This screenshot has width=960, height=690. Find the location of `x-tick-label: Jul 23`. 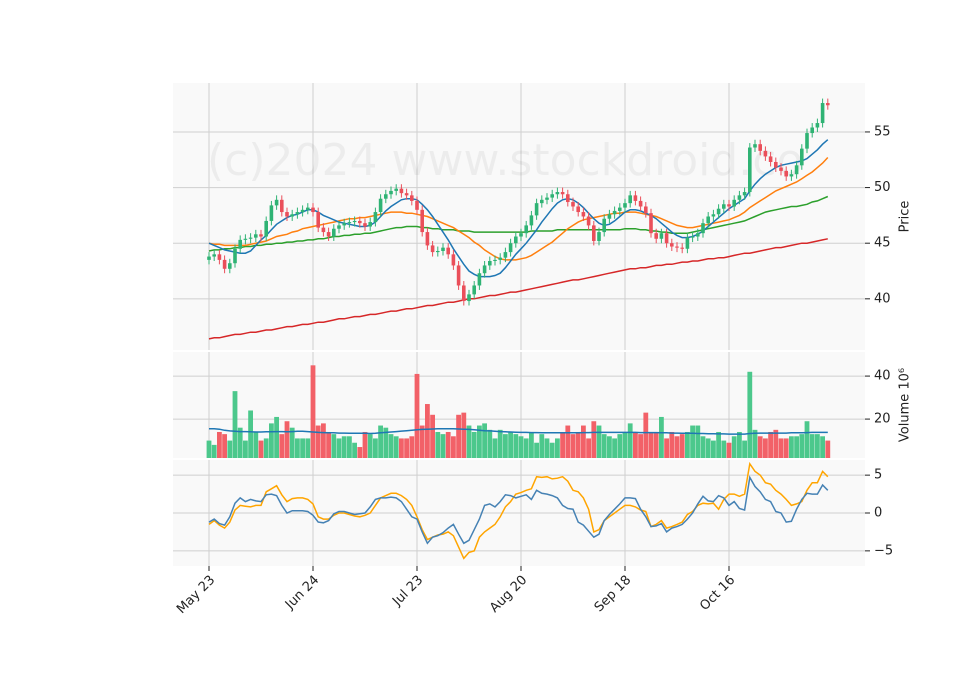

x-tick-label: Jul 23 is located at coordinates (407, 591).